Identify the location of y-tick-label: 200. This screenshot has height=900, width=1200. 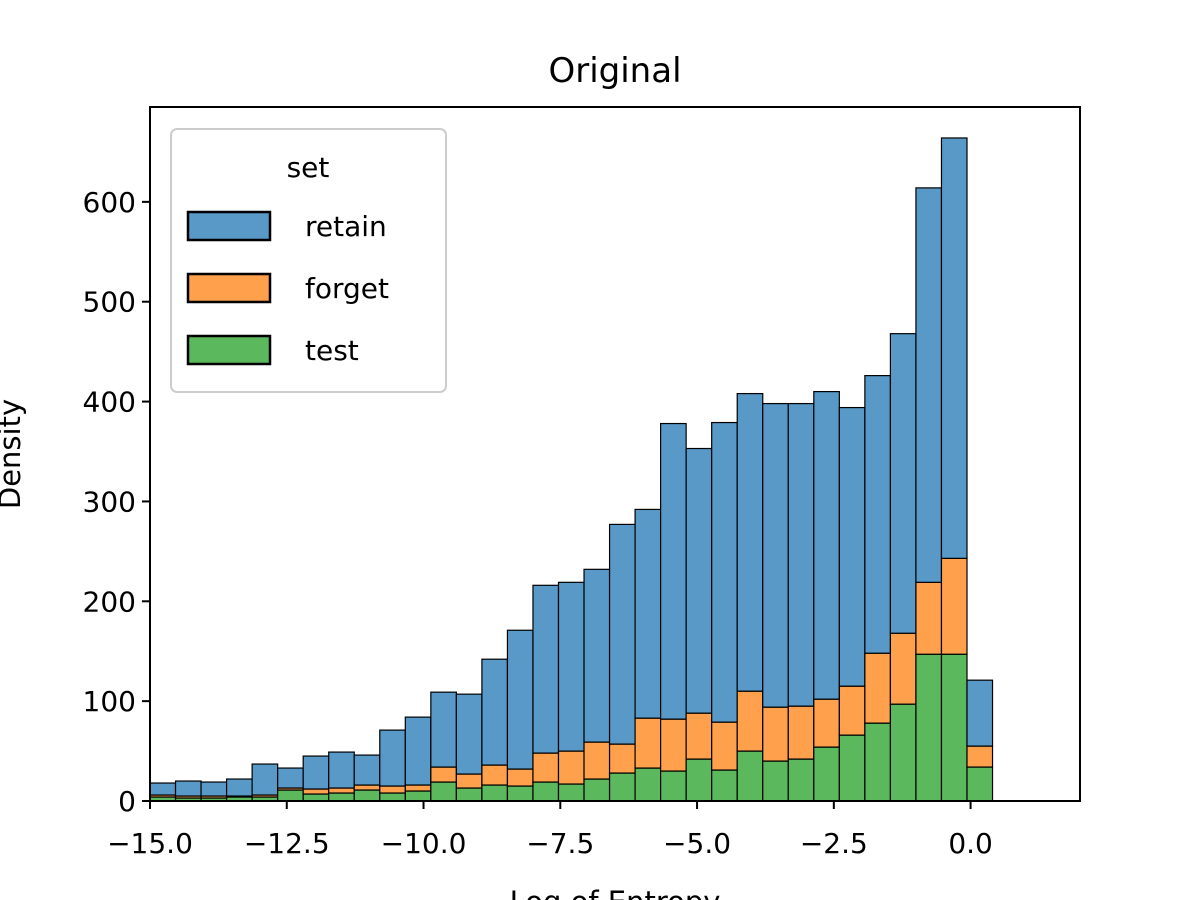
(109, 601).